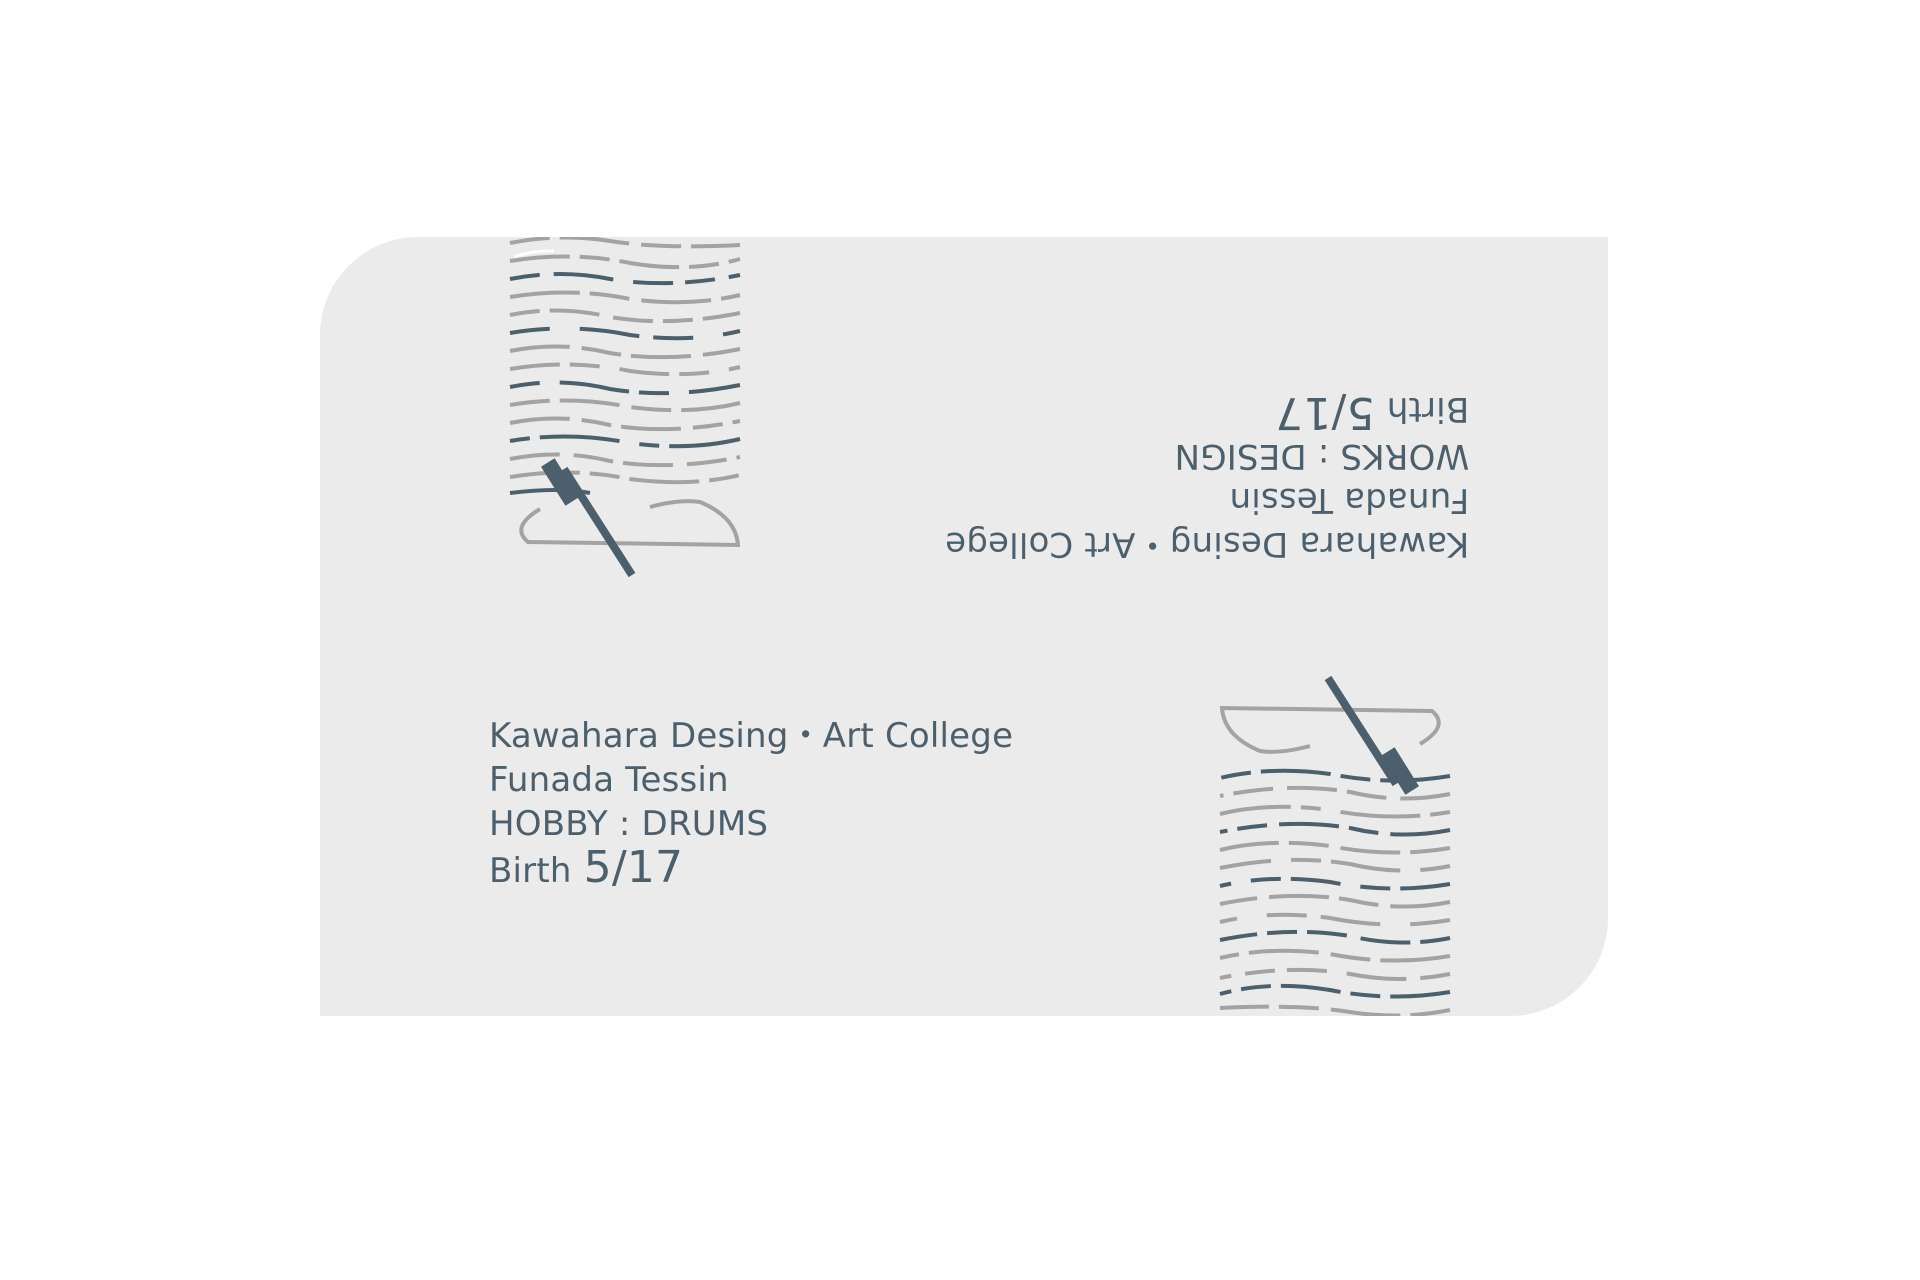  What do you see at coordinates (751, 736) in the screenshot?
I see `school-name: Kawahara Desing・Art College` at bounding box center [751, 736].